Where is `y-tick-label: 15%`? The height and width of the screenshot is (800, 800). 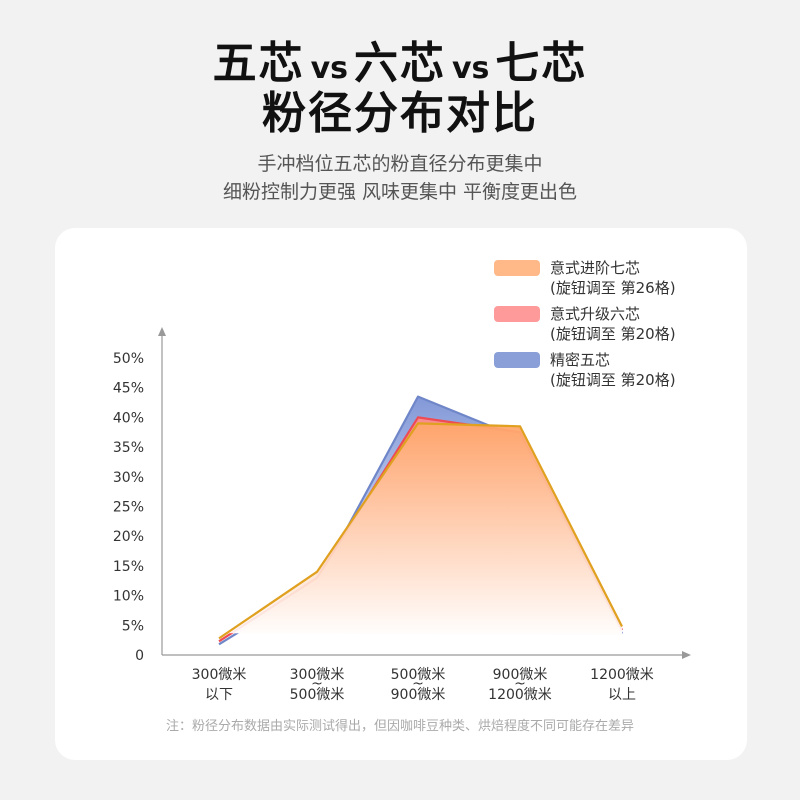
y-tick-label: 15% is located at coordinates (128, 567).